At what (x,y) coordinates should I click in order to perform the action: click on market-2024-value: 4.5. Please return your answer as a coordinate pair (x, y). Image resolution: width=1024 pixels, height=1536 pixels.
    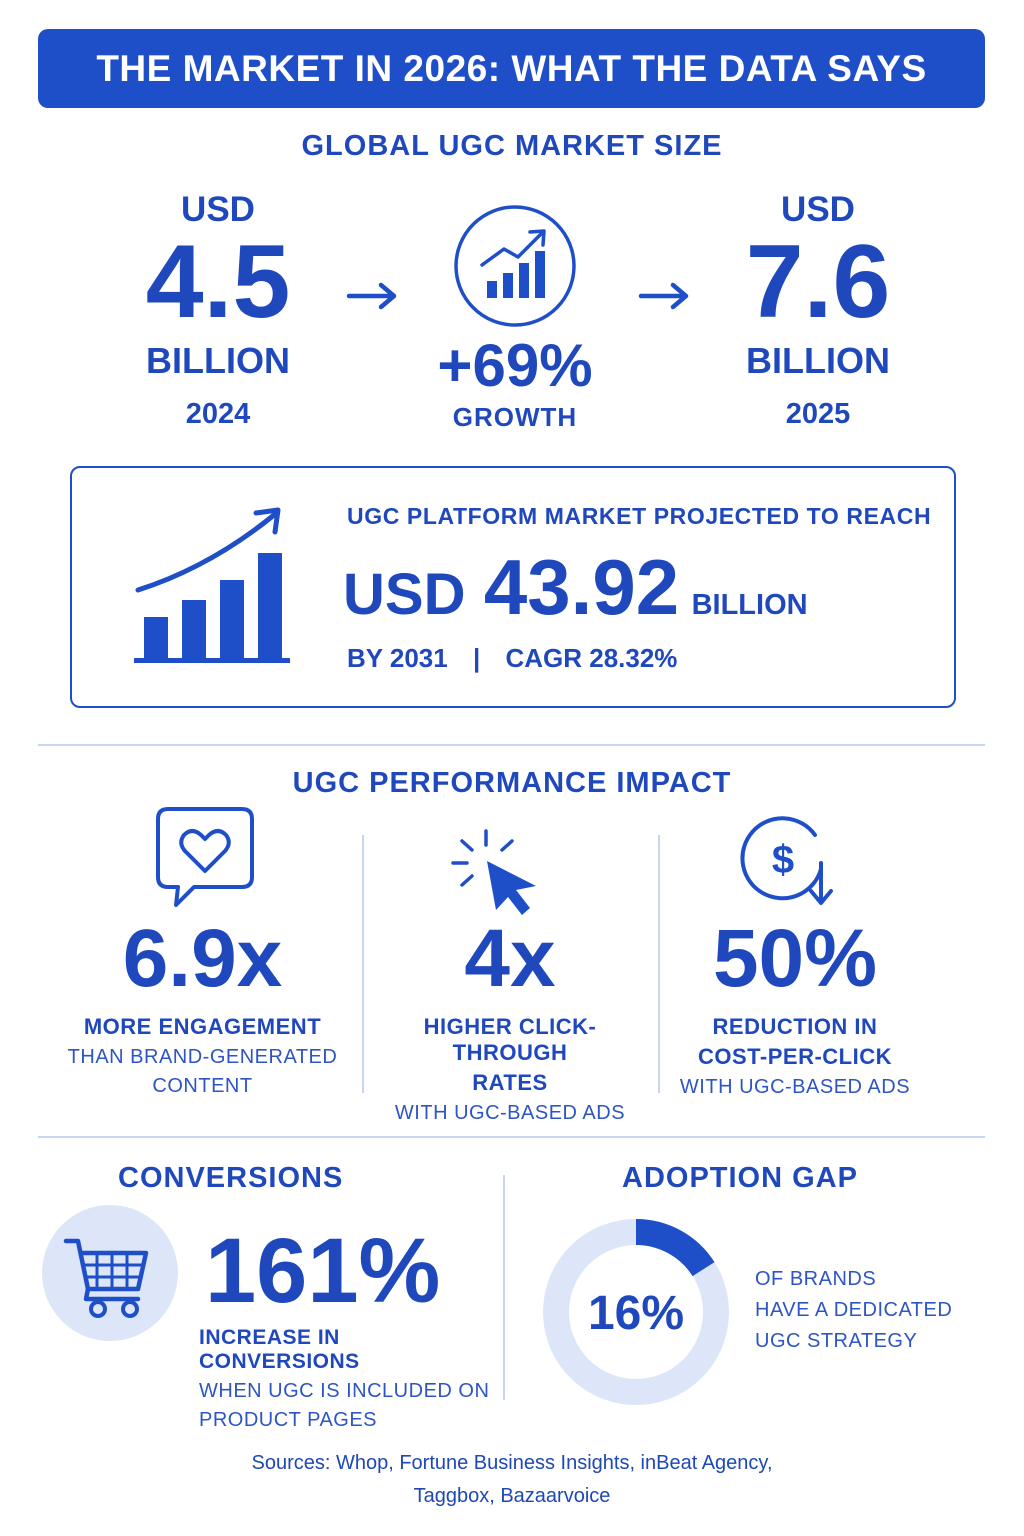
    Looking at the image, I should click on (218, 282).